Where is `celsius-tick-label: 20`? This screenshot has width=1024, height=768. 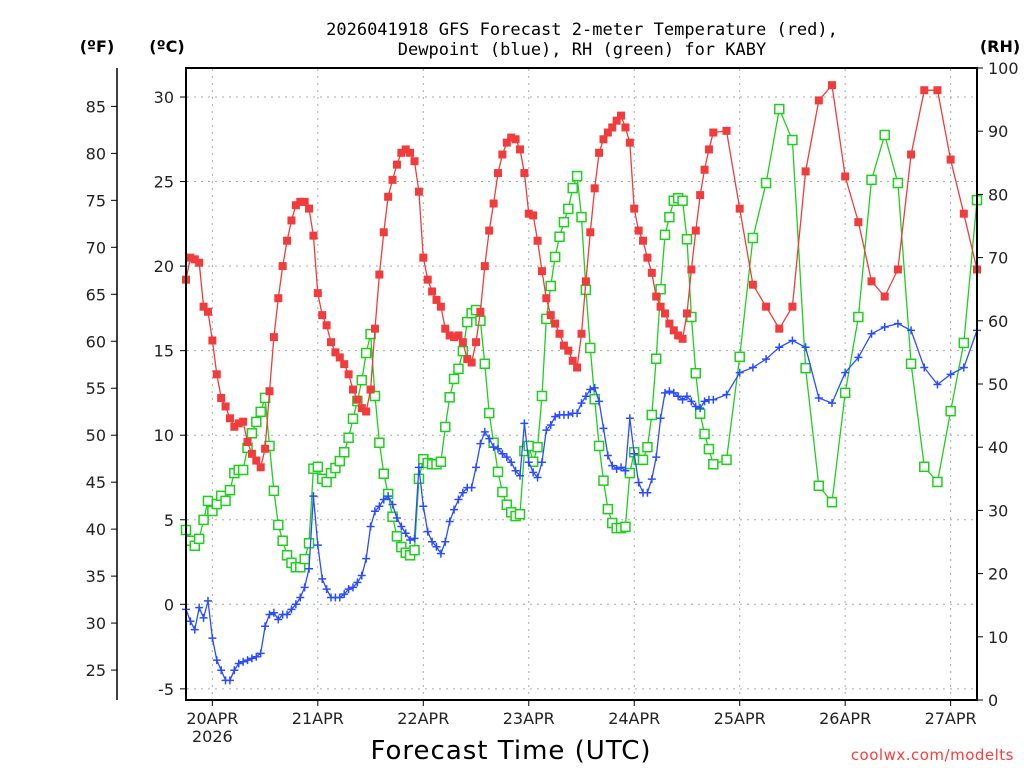
celsius-tick-label: 20 is located at coordinates (164, 266).